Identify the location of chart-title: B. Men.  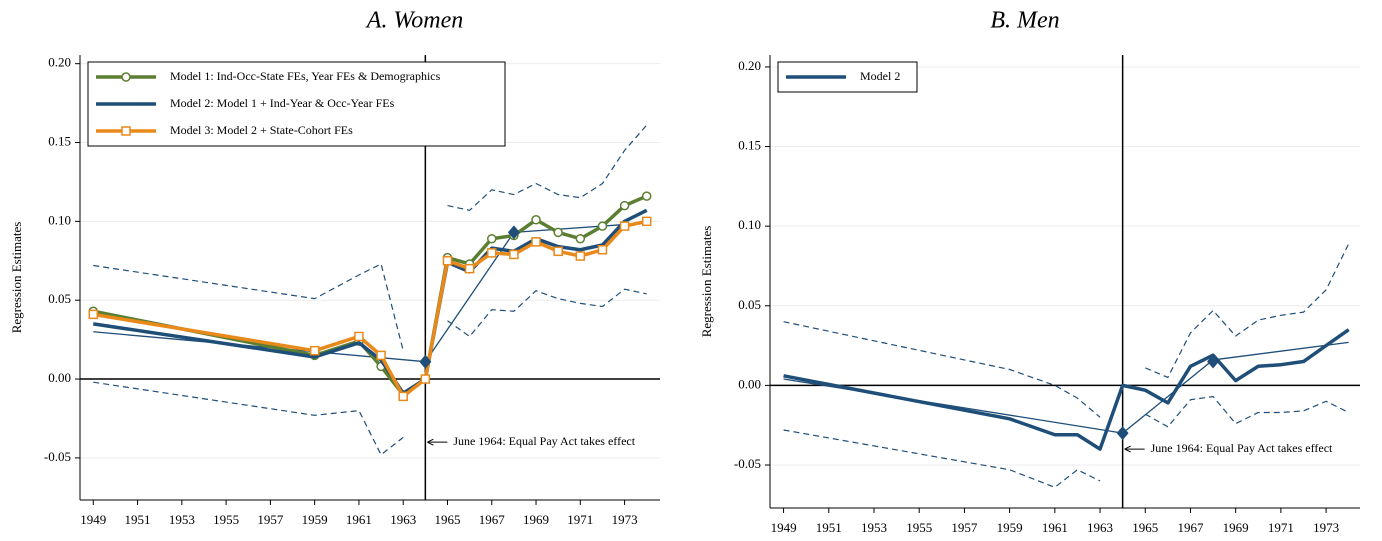
(1024, 21).